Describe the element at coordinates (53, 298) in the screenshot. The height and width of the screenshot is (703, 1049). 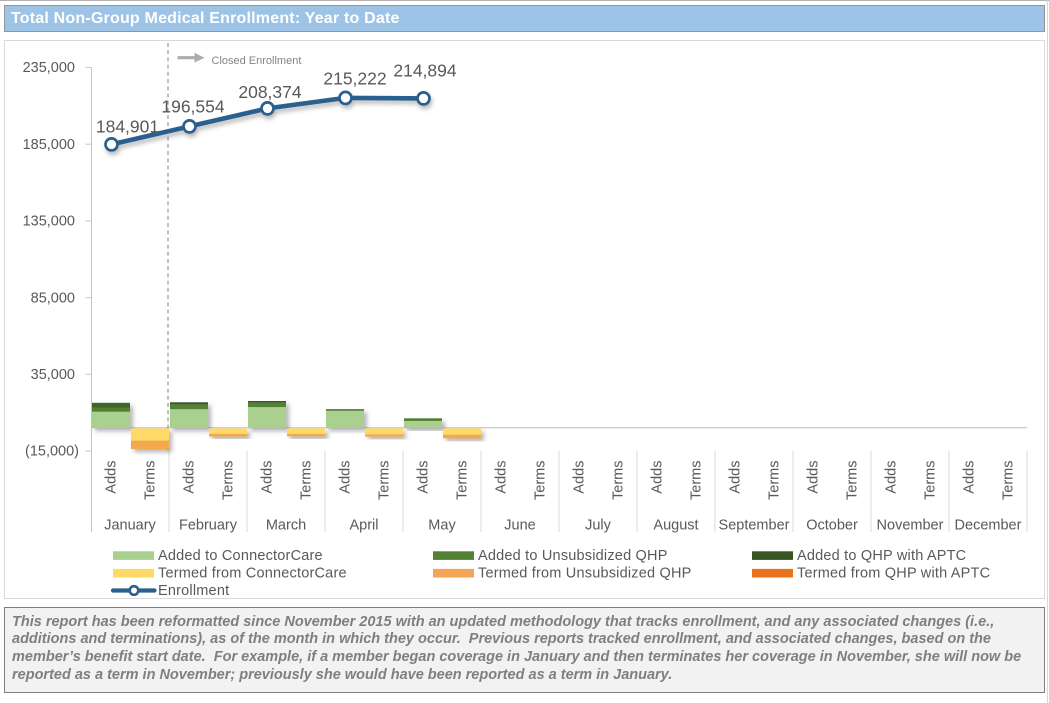
I see `svg-text: 85,000` at that location.